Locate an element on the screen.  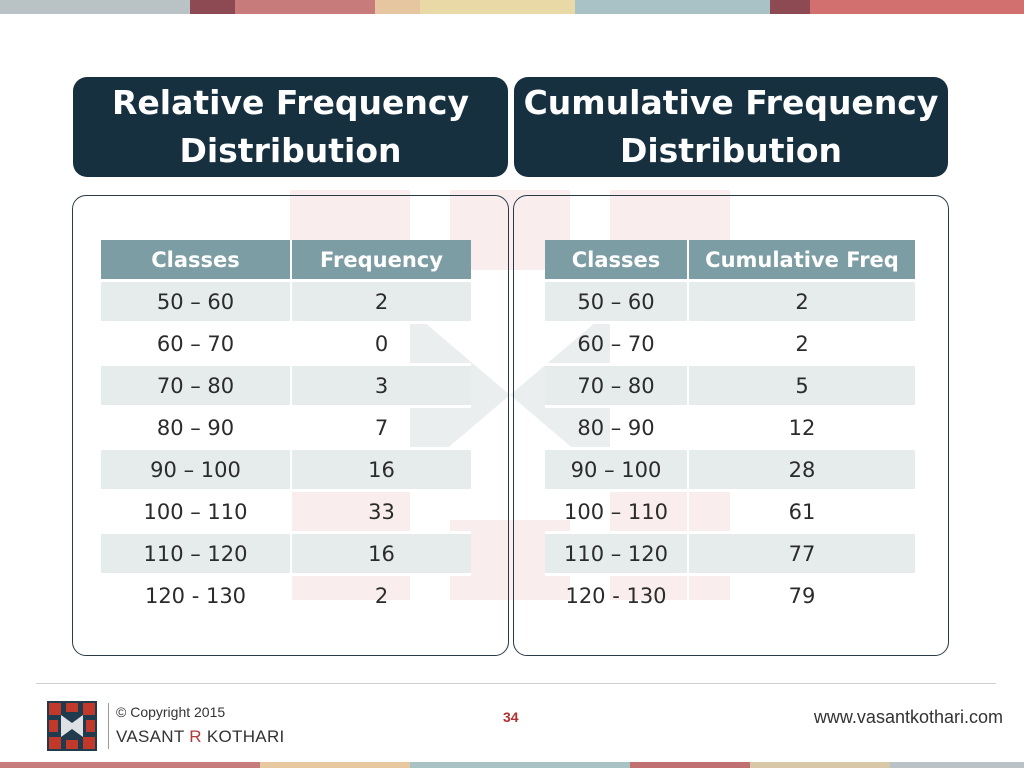
table-row: 110 – 120 77 is located at coordinates (730, 555).